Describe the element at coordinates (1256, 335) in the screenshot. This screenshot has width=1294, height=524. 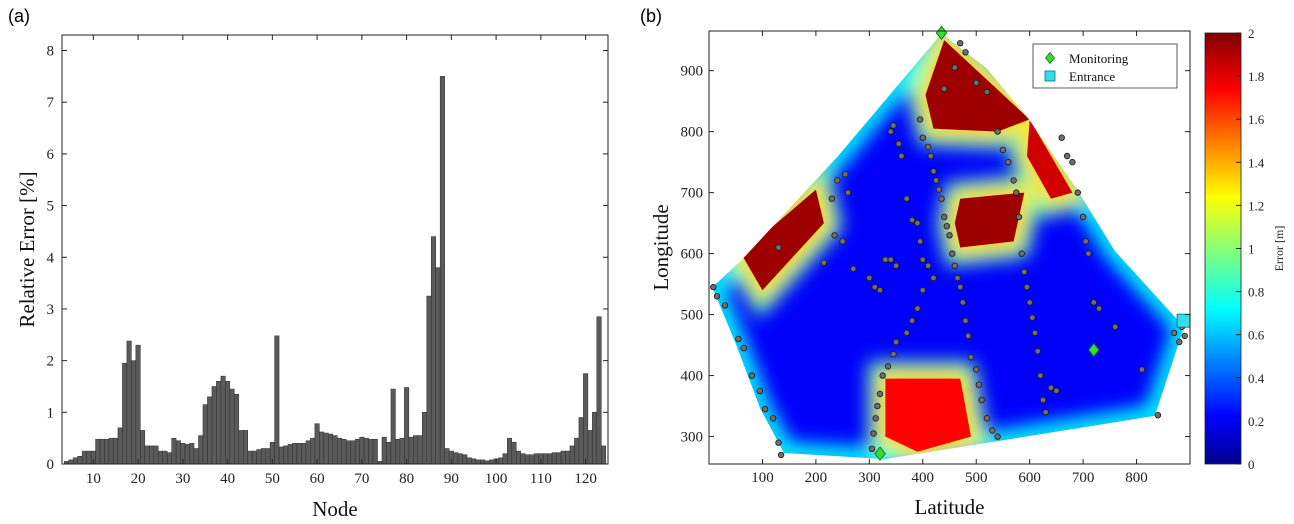
I see `colorbar-tick-label: 0.6` at that location.